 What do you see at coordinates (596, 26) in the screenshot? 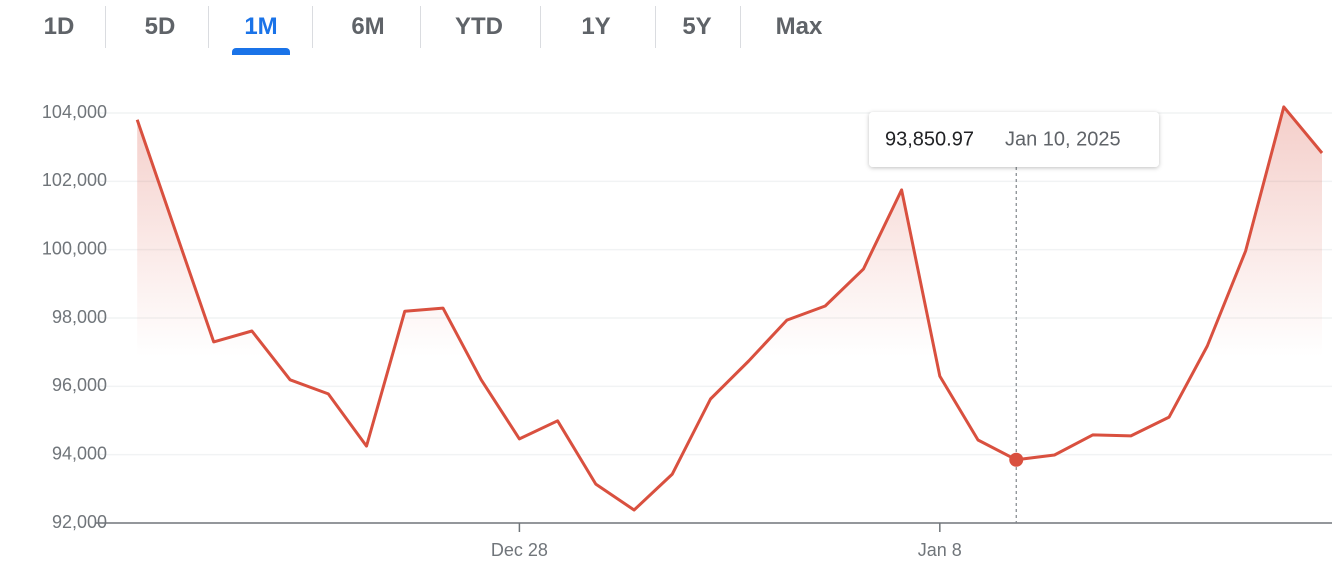
I see `tab: 1Y` at bounding box center [596, 26].